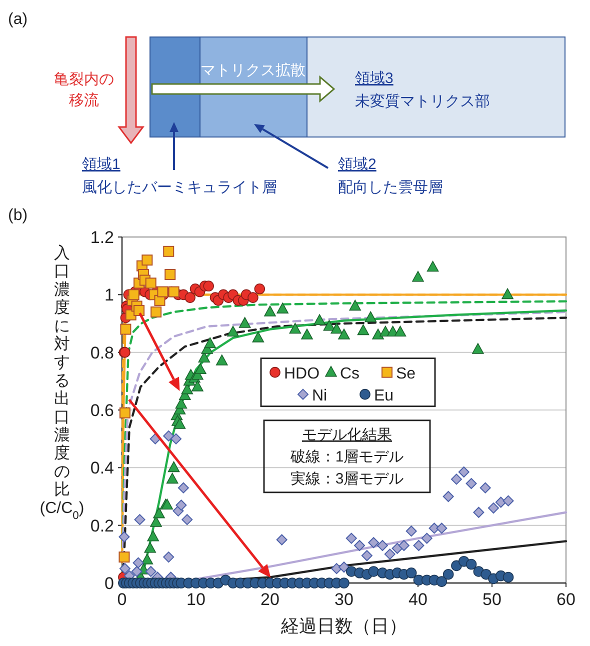  Describe the element at coordinates (102, 468) in the screenshot. I see `y-tick-label: 0.4` at that location.